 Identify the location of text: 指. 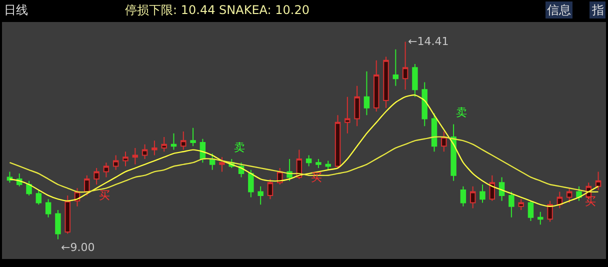
(597, 10).